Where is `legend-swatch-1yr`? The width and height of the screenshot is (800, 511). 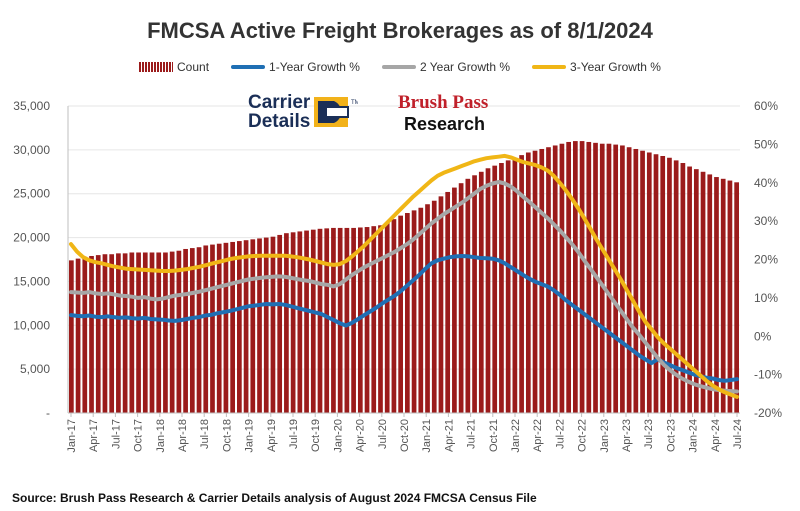
legend-swatch-1yr is located at coordinates (248, 67).